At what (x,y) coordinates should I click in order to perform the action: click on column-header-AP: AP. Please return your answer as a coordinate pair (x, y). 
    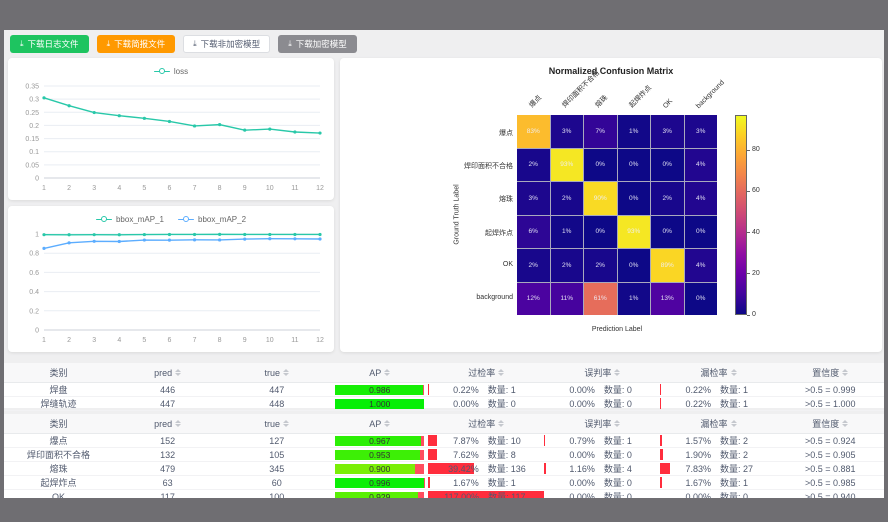
    Looking at the image, I should click on (375, 372).